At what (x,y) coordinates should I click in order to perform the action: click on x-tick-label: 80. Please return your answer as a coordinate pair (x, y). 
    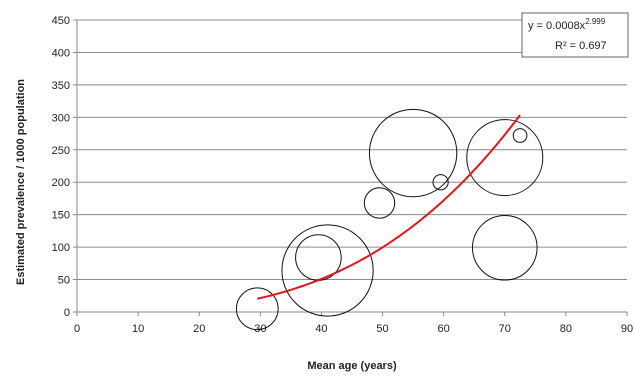
    Looking at the image, I should click on (566, 329).